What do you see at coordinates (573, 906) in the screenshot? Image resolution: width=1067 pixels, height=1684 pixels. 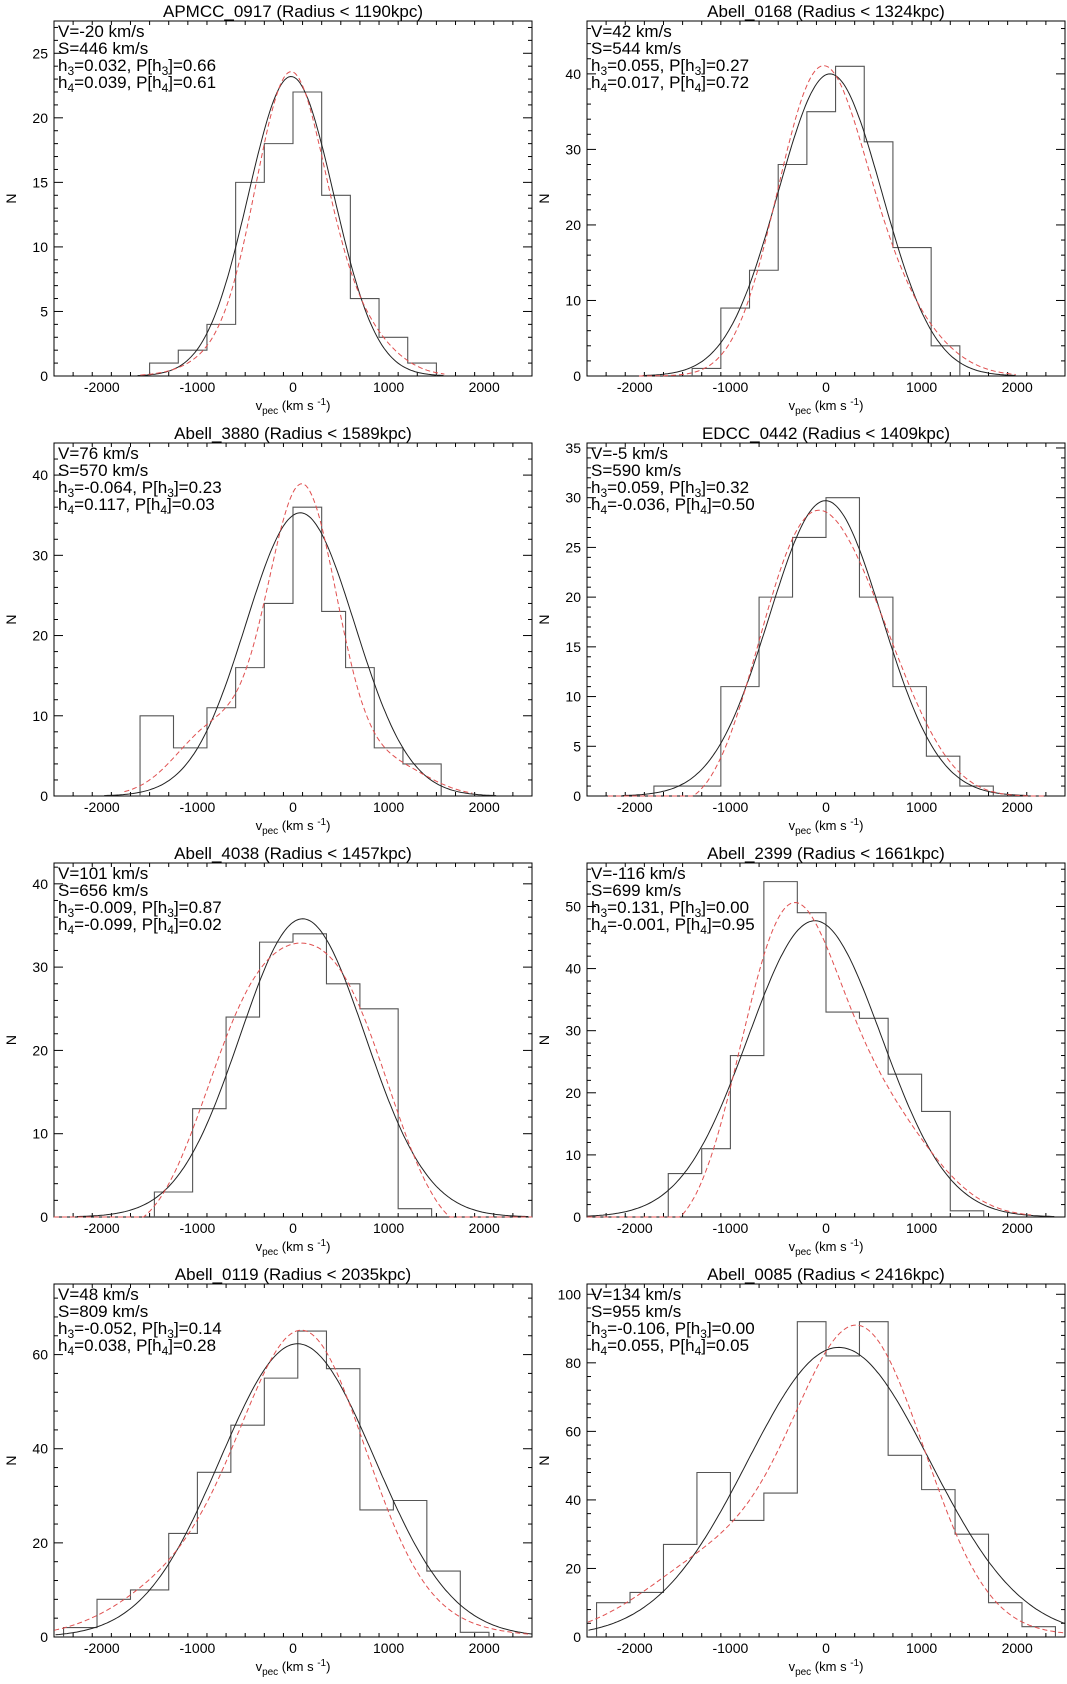 I see `y-tick-label: 50` at bounding box center [573, 906].